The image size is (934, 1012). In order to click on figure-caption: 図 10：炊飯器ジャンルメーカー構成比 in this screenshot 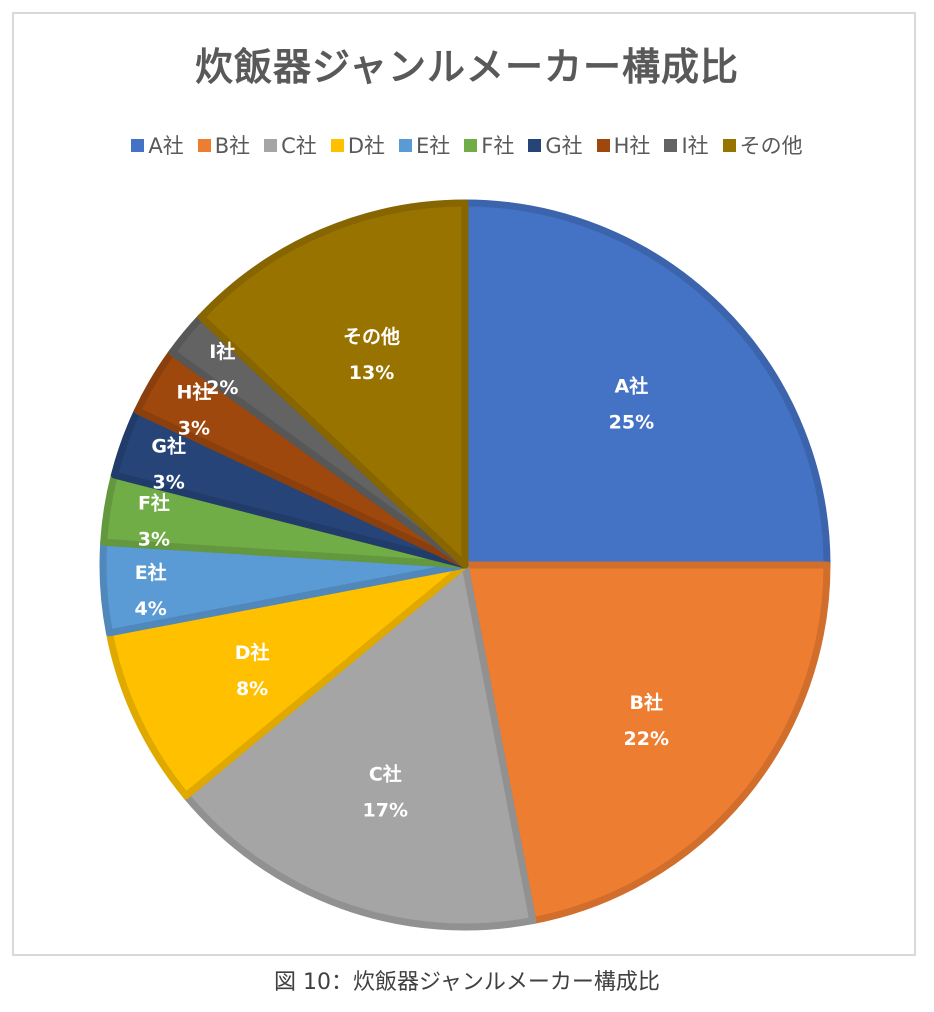, I will do `click(467, 982)`.